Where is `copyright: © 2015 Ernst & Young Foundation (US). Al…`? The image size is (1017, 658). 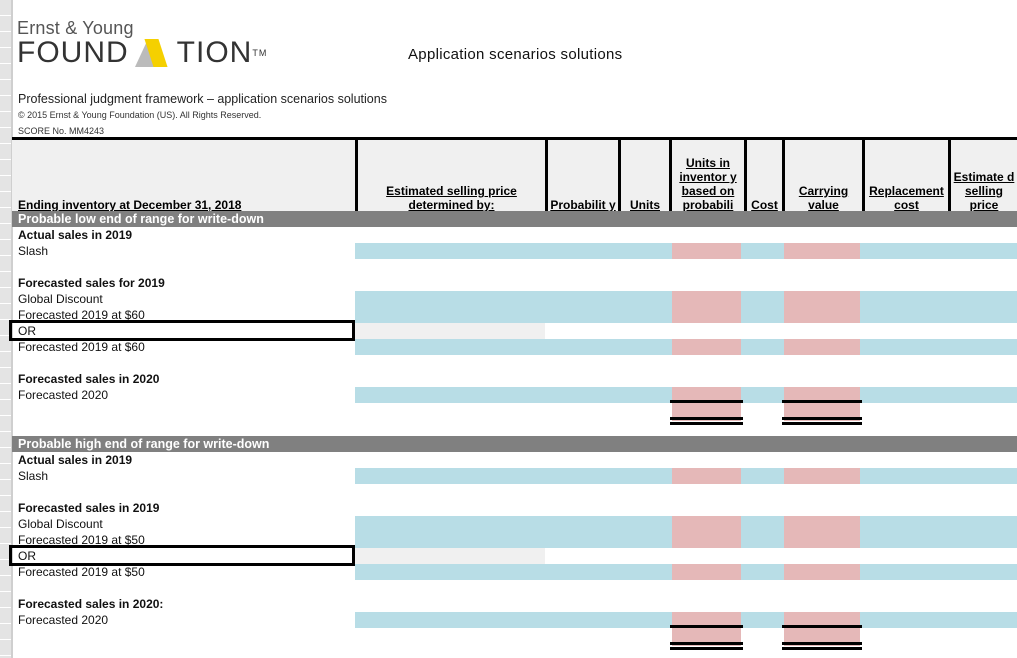
copyright: © 2015 Ernst & Young Foundation (US). Al… is located at coordinates (140, 115).